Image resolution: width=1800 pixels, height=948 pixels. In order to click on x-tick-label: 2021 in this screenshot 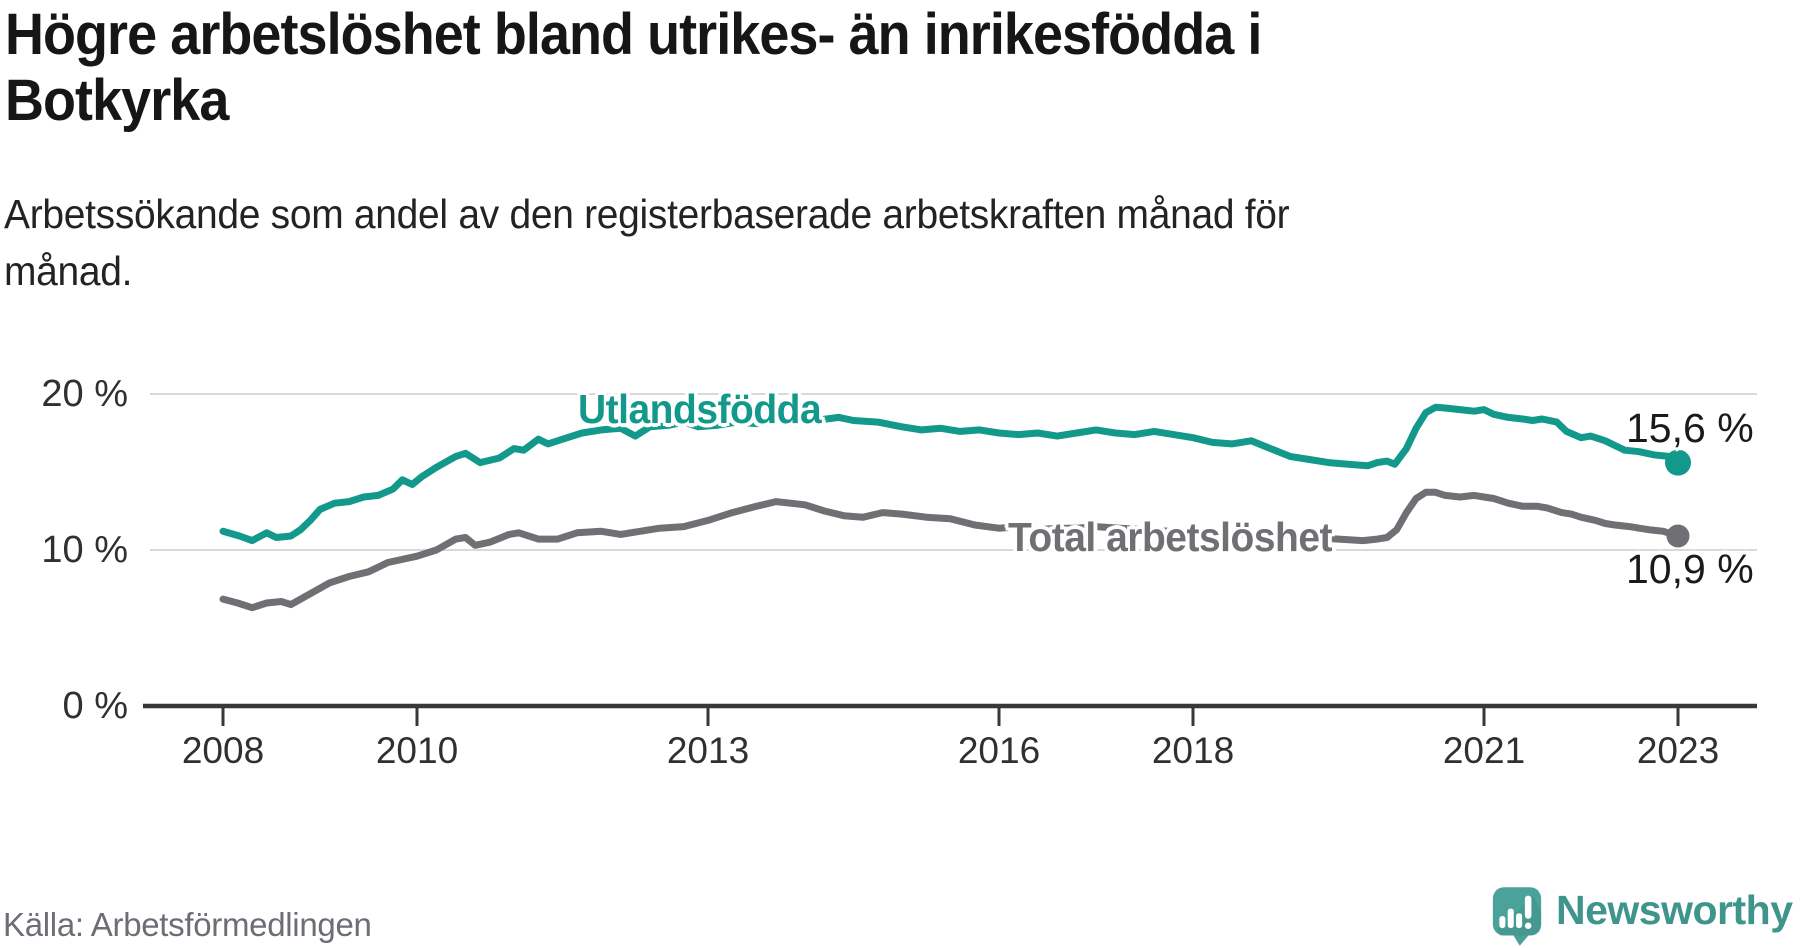, I will do `click(1484, 750)`.